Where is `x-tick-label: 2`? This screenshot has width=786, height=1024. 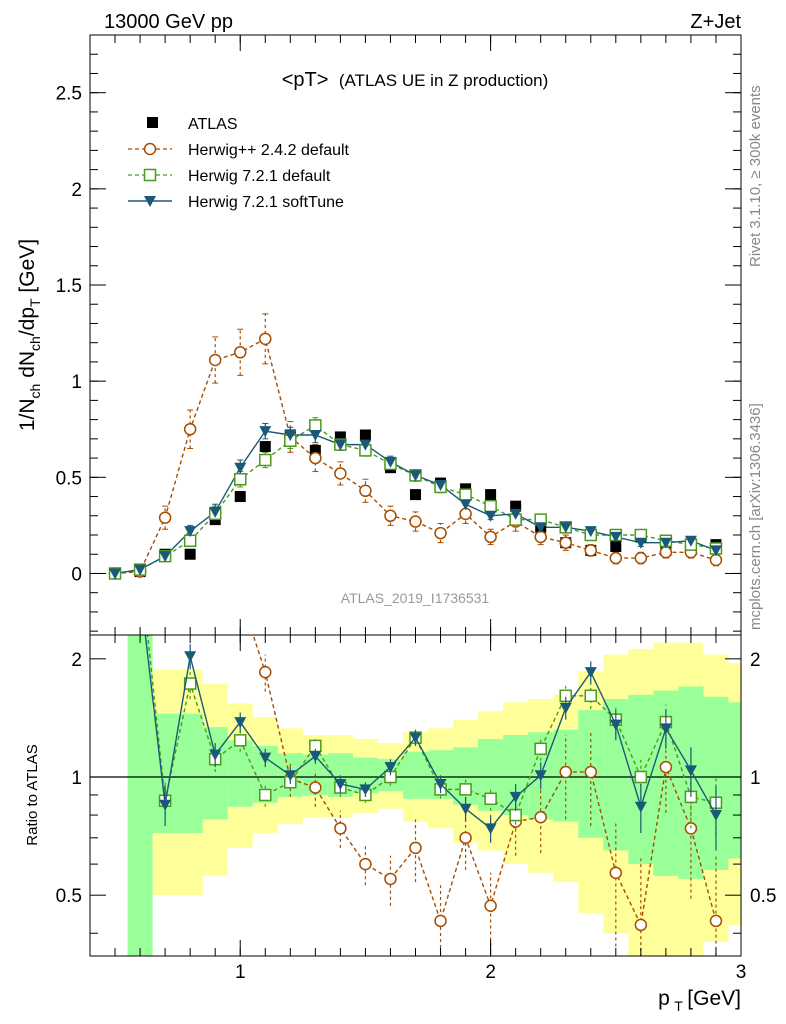 x-tick-label: 2 is located at coordinates (490, 972).